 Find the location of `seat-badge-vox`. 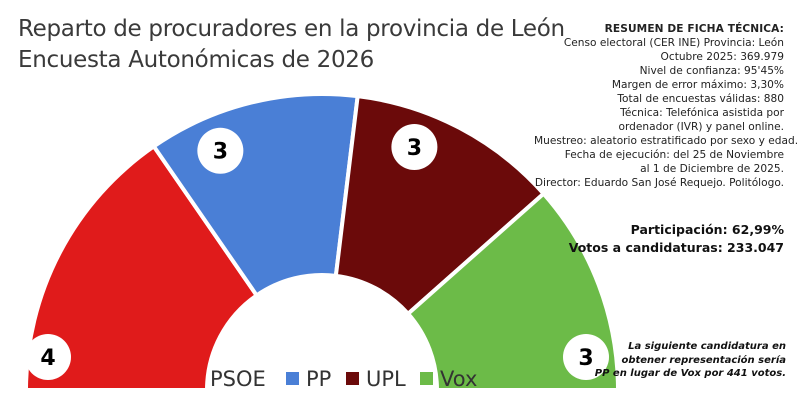

seat-badge-vox is located at coordinates (586, 357).